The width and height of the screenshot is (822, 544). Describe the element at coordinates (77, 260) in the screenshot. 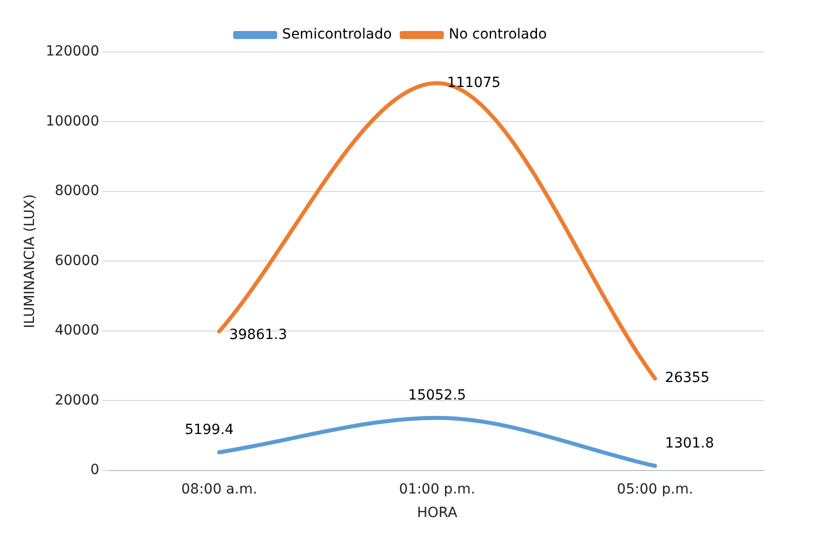

I see `y-tick-label: 60000` at that location.